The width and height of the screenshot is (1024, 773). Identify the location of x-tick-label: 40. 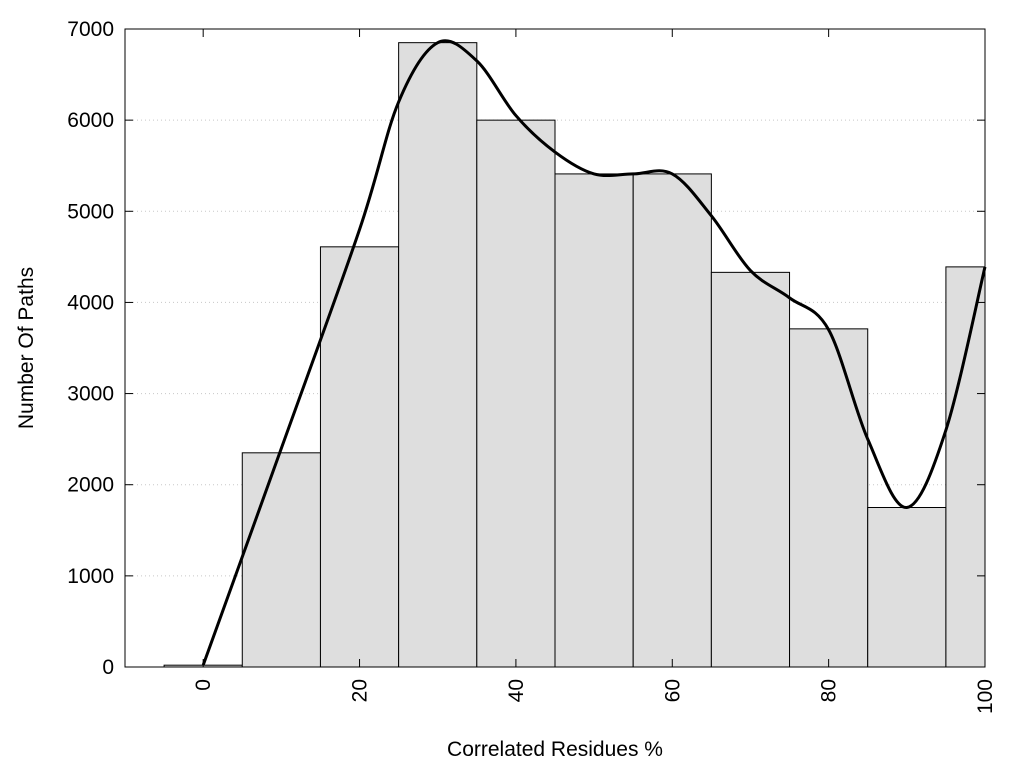
(516, 690).